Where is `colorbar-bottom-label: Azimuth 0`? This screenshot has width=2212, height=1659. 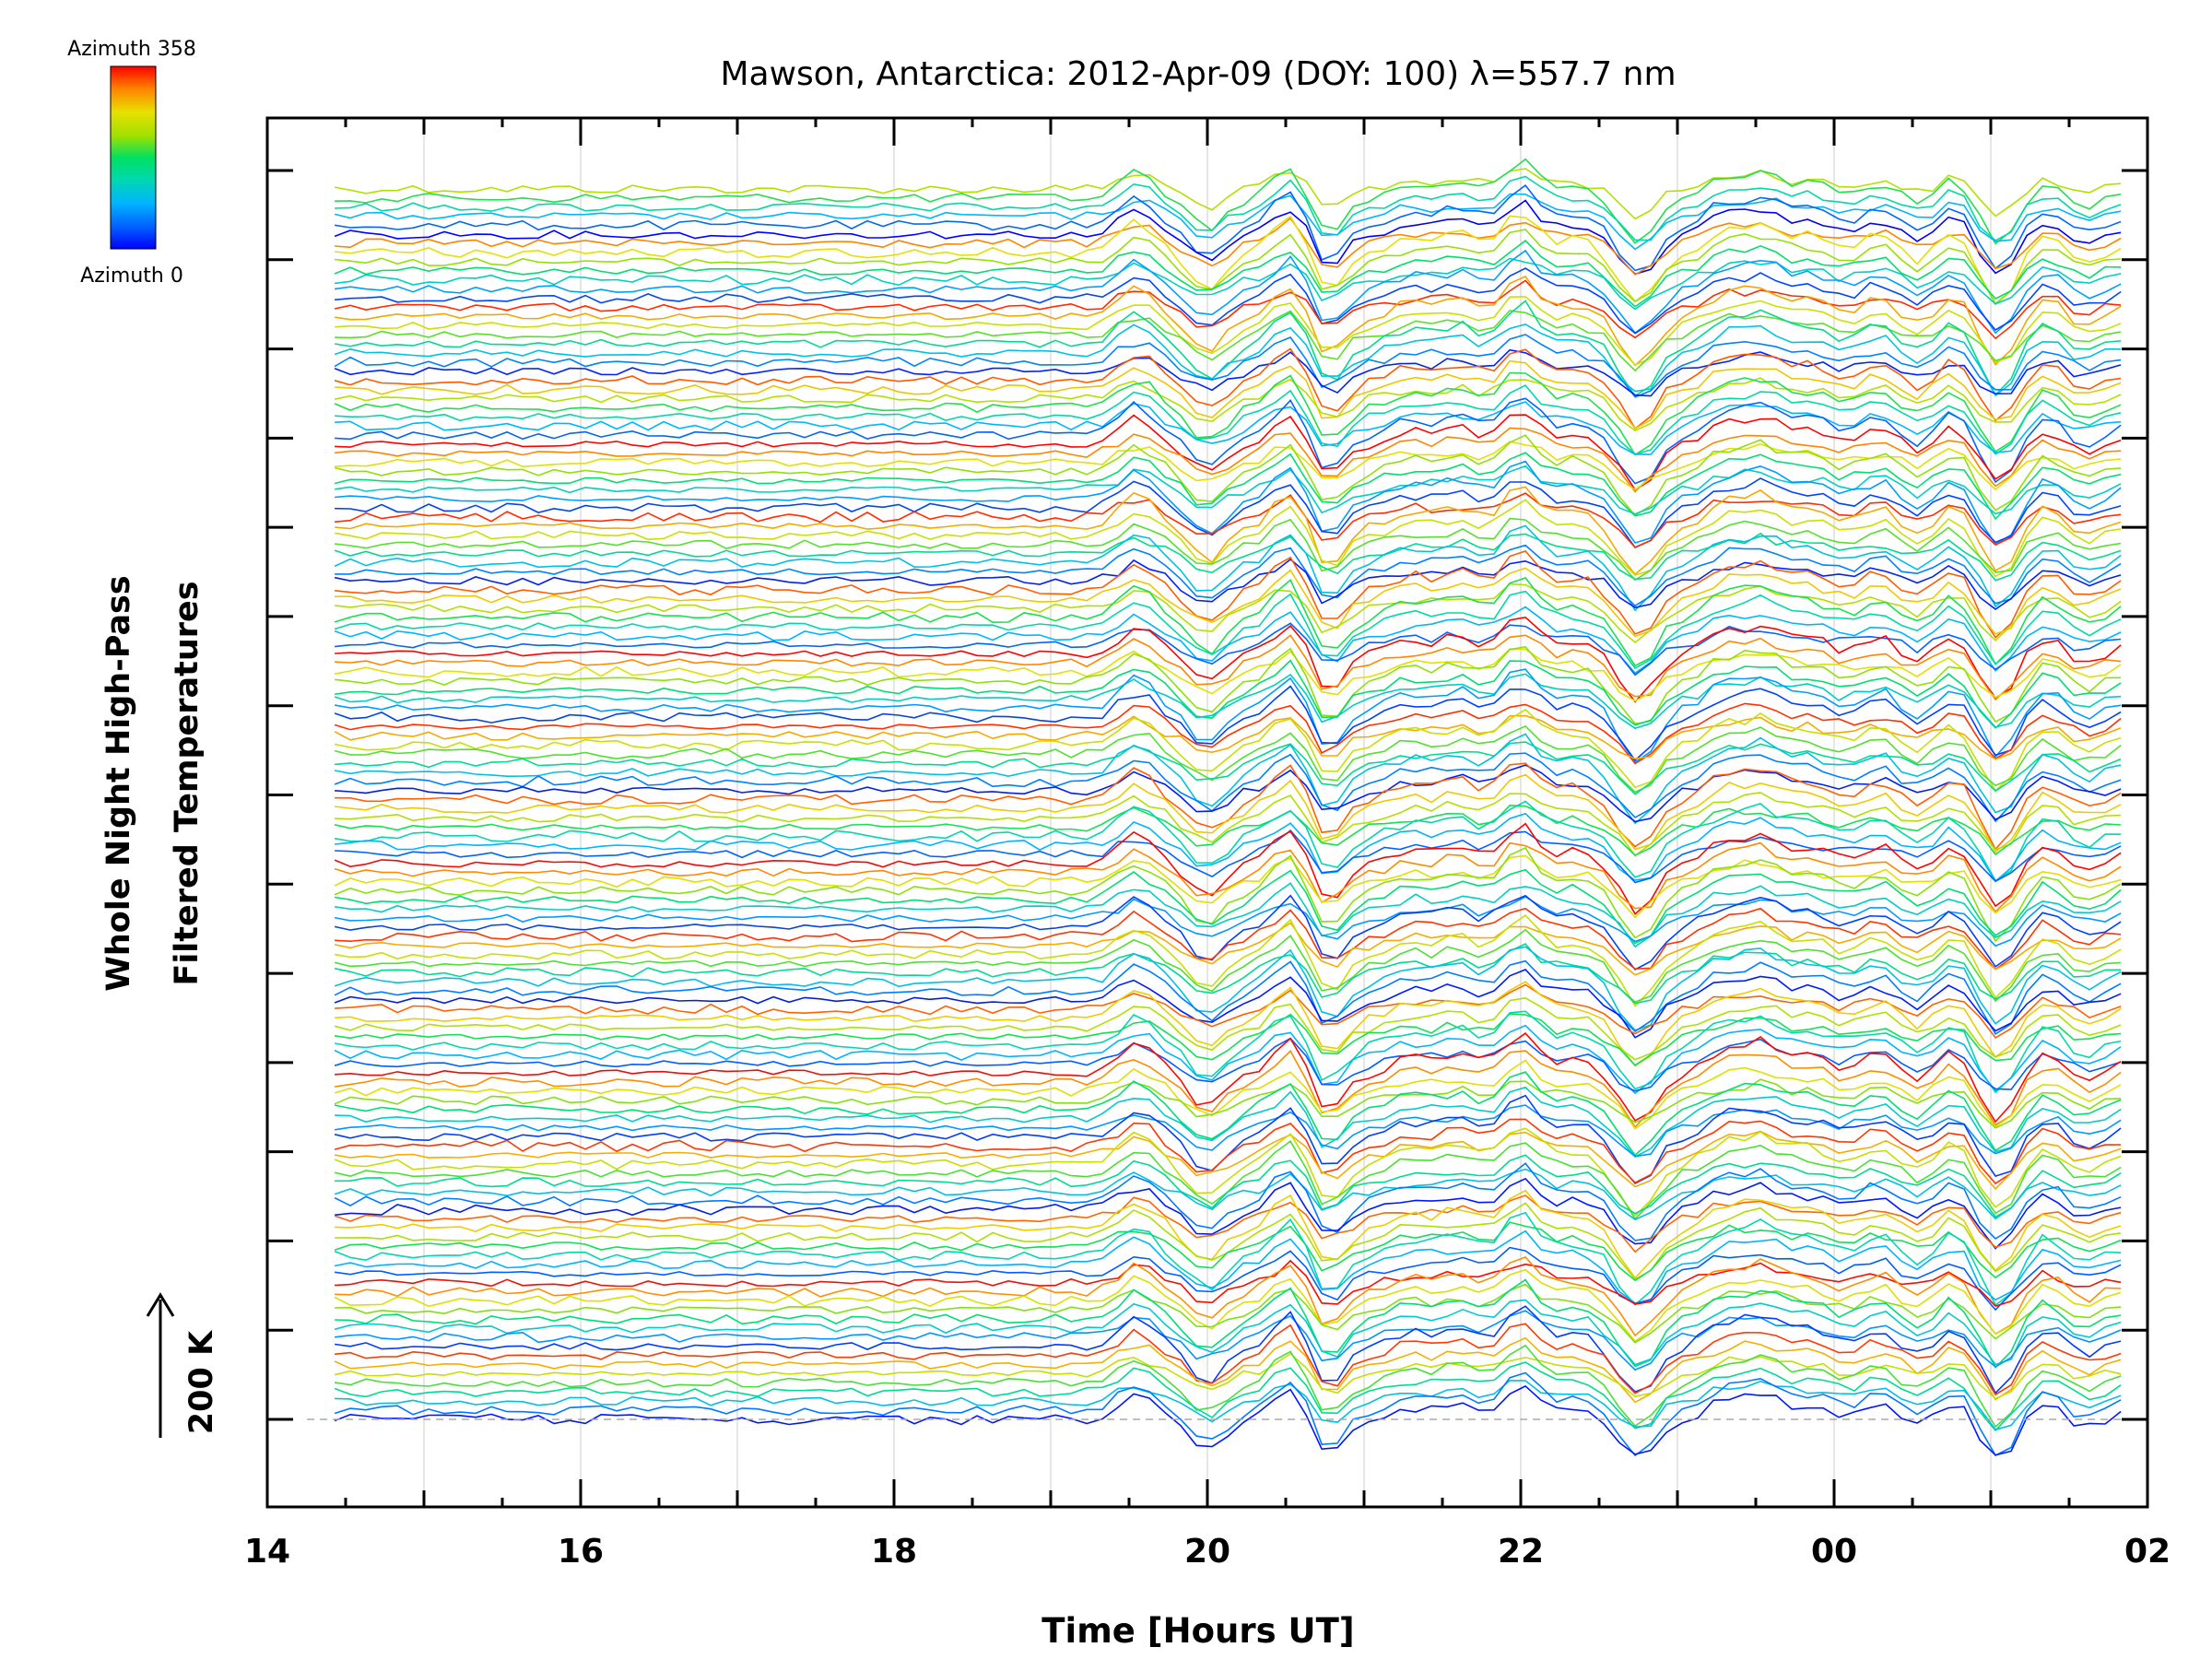
colorbar-bottom-label: Azimuth 0 is located at coordinates (131, 276).